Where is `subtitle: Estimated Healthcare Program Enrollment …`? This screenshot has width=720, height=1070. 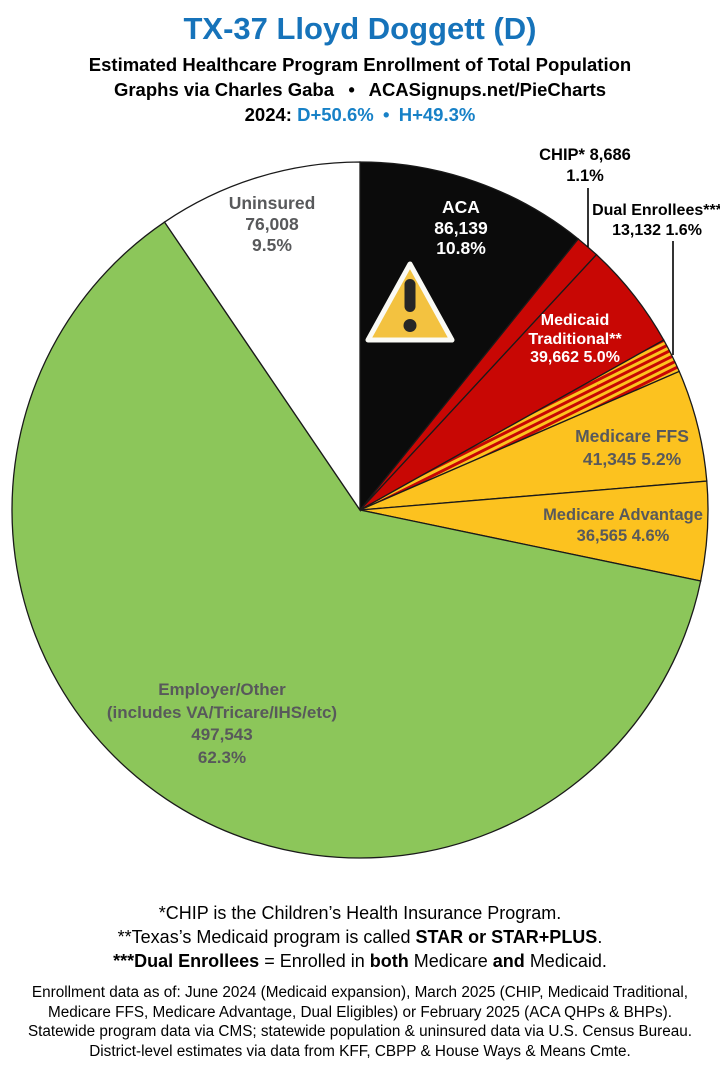 subtitle: Estimated Healthcare Program Enrollment … is located at coordinates (360, 64).